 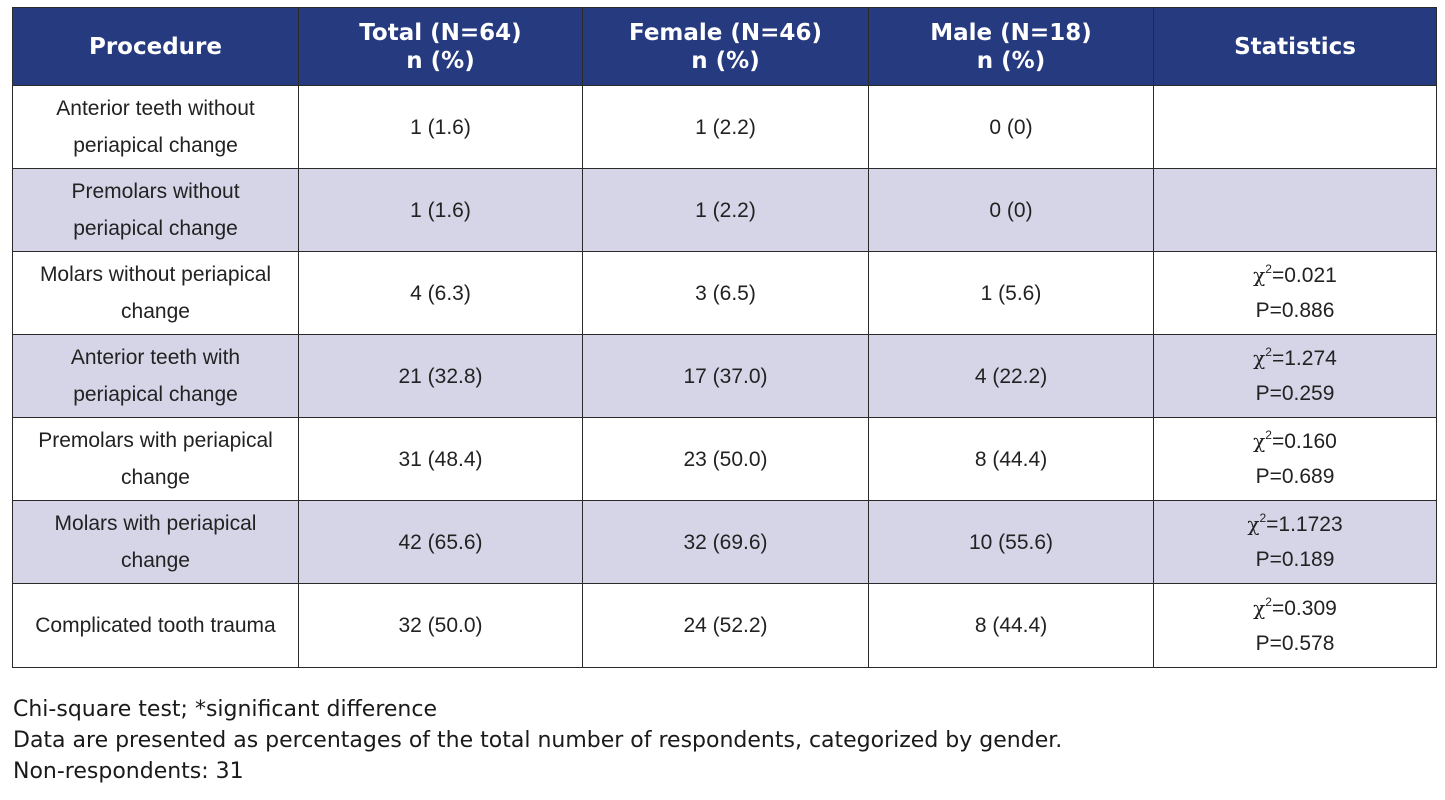 What do you see at coordinates (1295, 643) in the screenshot?
I see `p-value: P=0.578` at bounding box center [1295, 643].